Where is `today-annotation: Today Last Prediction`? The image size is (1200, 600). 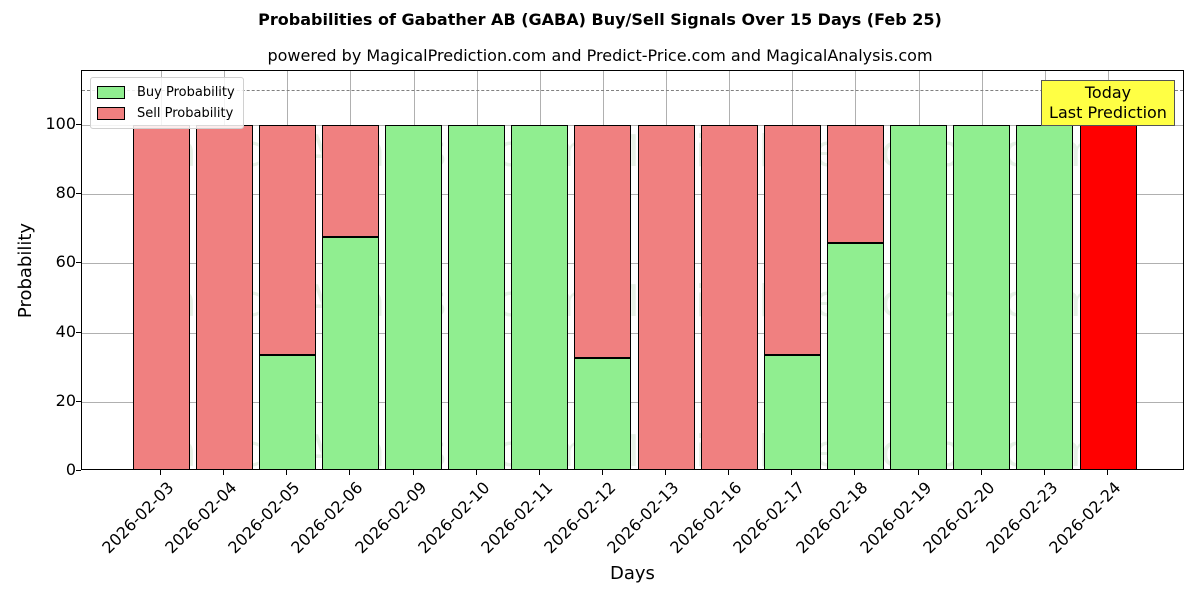
today-annotation: Today Last Prediction is located at coordinates (1108, 103).